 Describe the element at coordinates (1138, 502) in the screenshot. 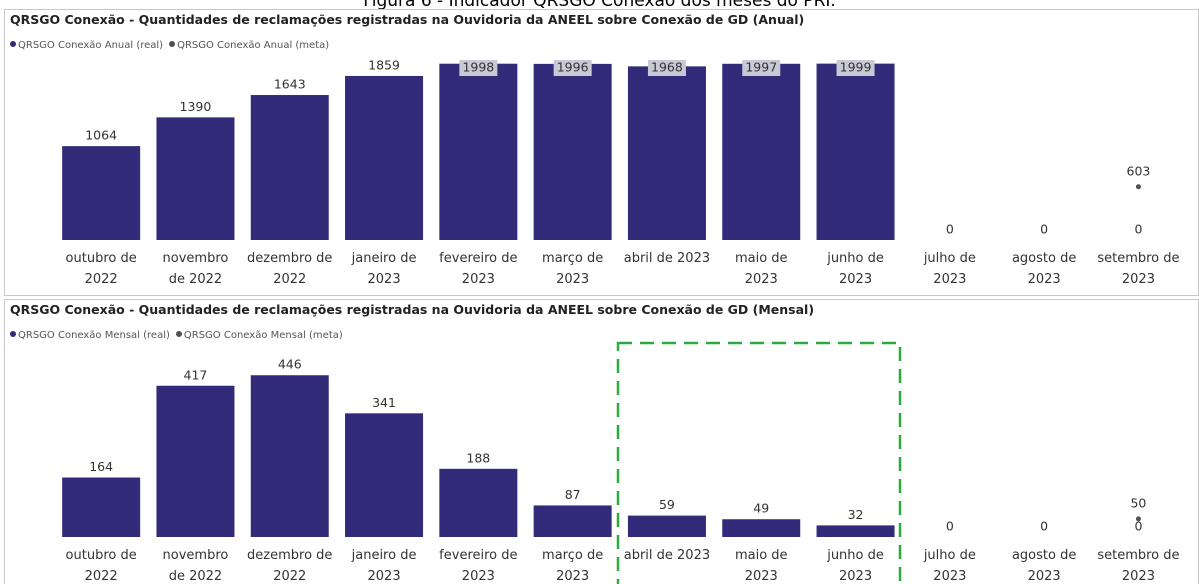

I see `data-label: 50` at that location.